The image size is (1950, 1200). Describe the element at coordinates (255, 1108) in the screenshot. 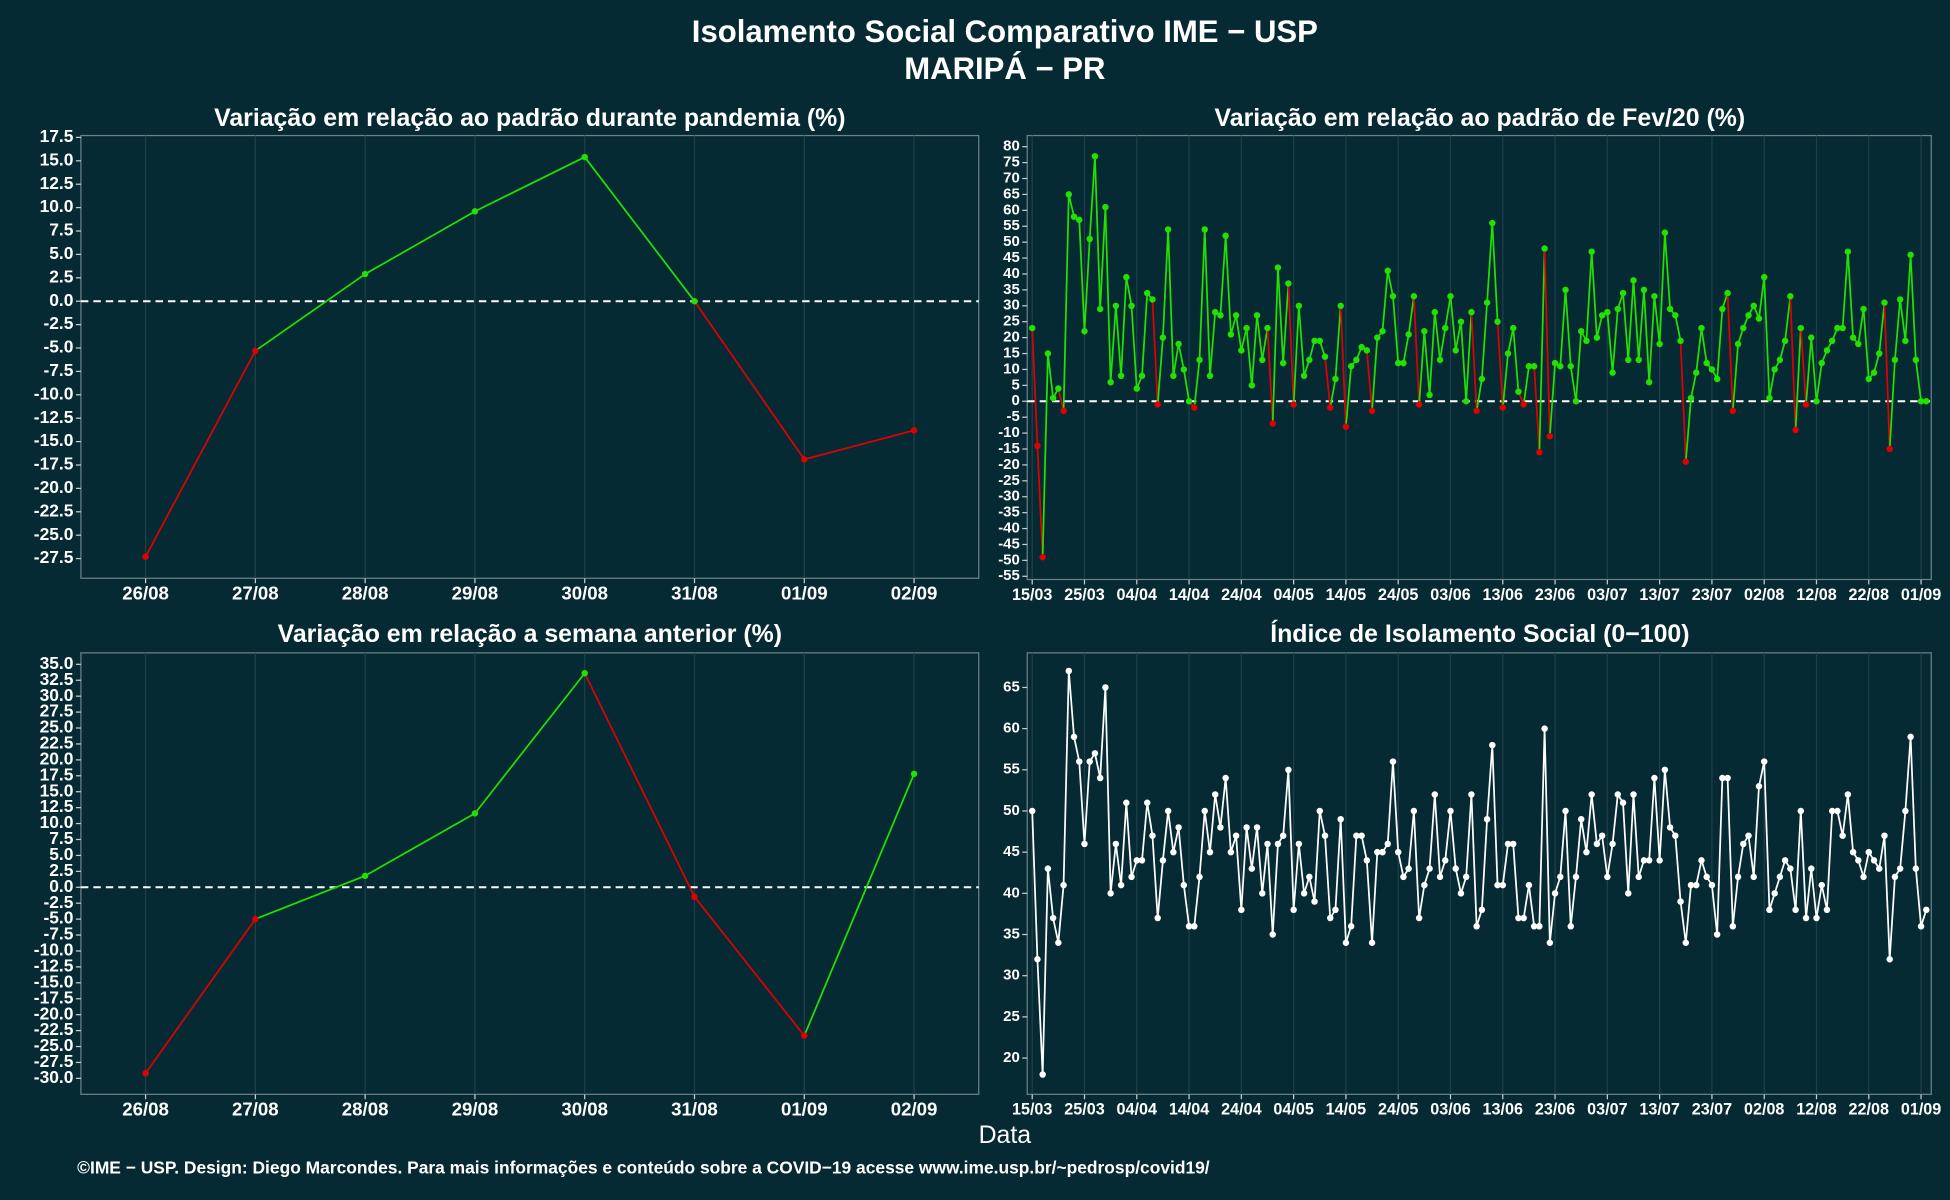

I see `x-tick-label: 27/08` at that location.